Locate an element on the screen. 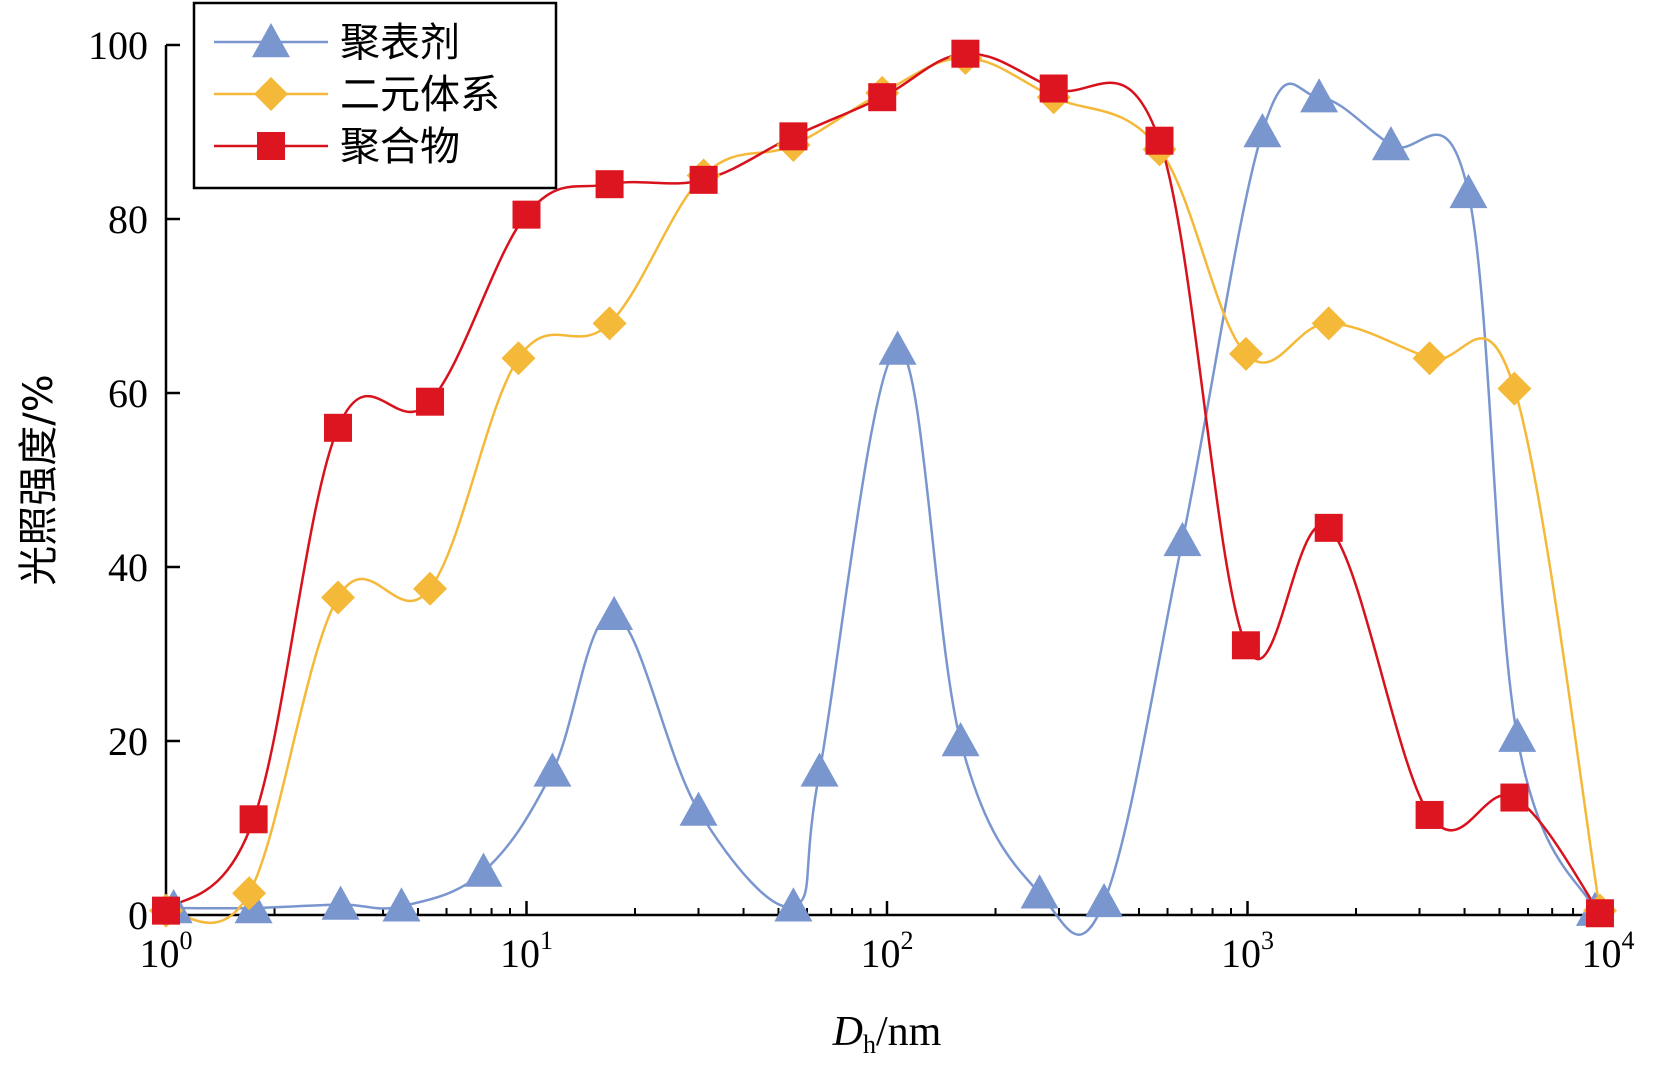 Image resolution: width=1659 pixels, height=1072 pixels. x-tick-label: 10¹ is located at coordinates (526, 951).